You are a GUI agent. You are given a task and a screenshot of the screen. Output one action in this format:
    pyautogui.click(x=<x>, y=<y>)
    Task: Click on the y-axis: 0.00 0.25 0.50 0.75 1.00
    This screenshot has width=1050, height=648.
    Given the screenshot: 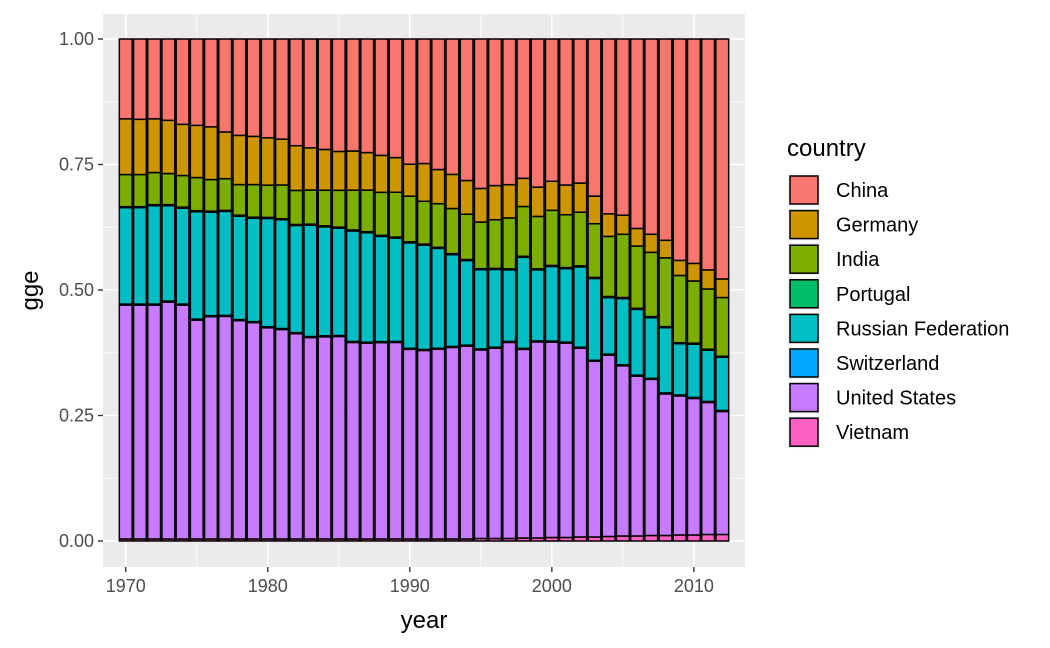 What is the action you would take?
    pyautogui.click(x=81, y=290)
    